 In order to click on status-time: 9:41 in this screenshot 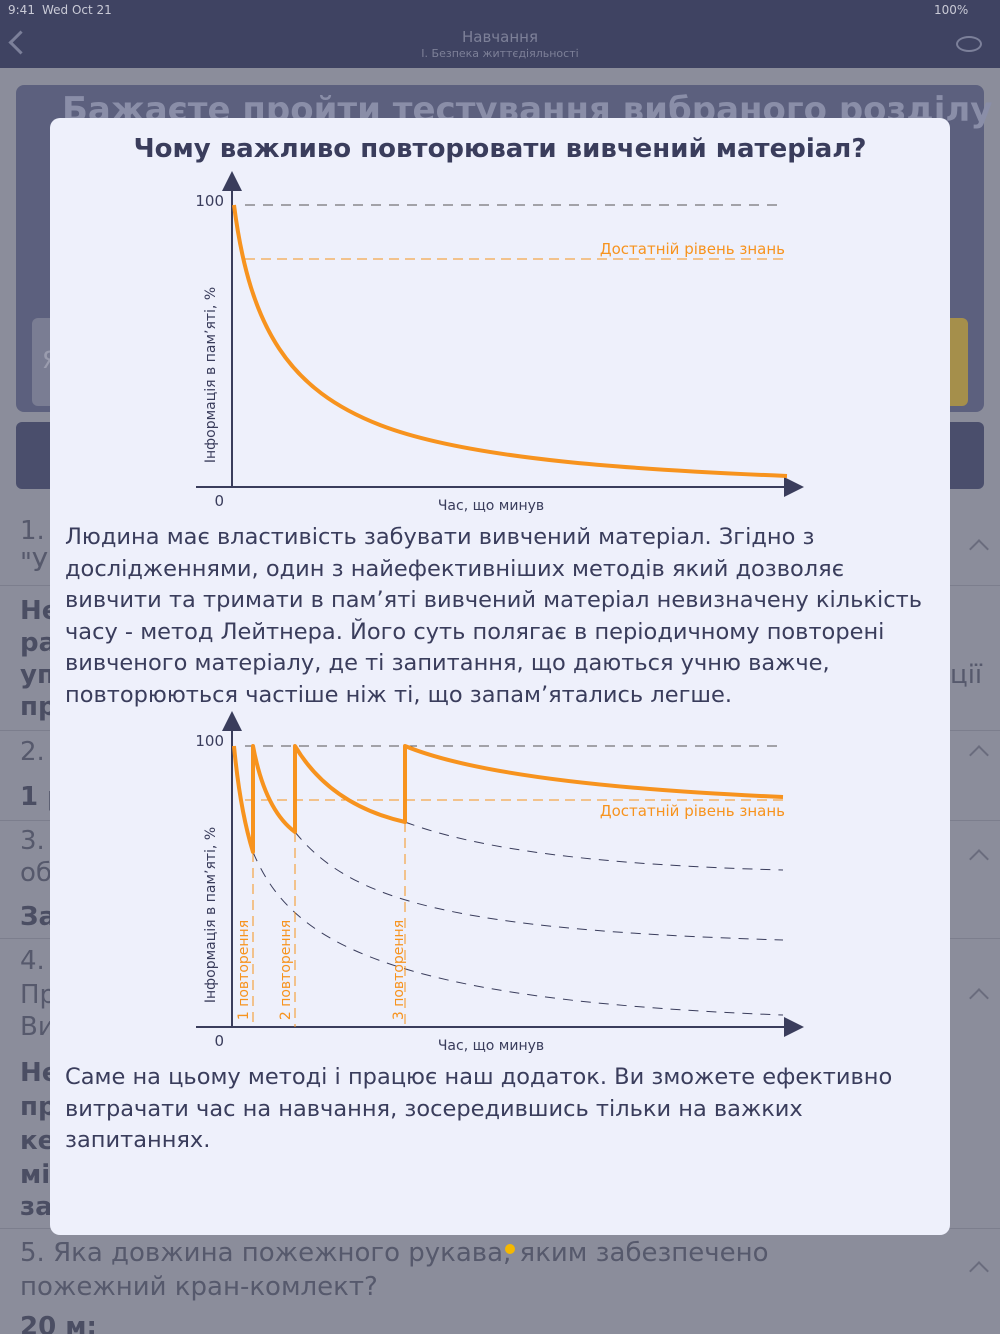, I will do `click(21, 10)`.